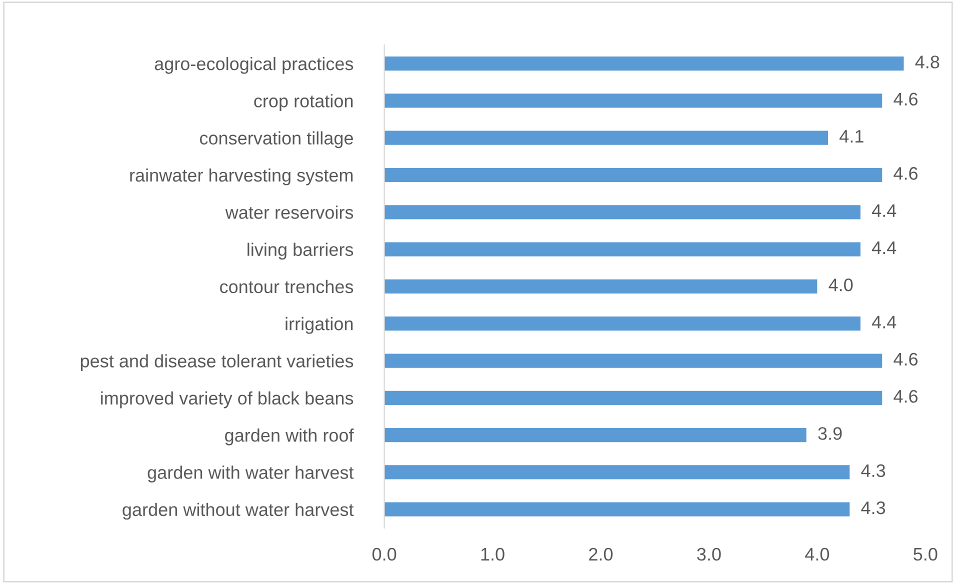 The width and height of the screenshot is (956, 584). What do you see at coordinates (492, 554) in the screenshot?
I see `x-tick-label: 1.0` at bounding box center [492, 554].